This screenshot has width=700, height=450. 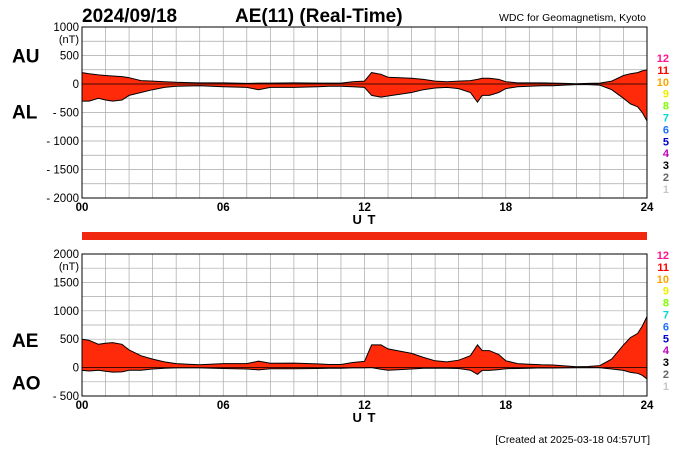 What do you see at coordinates (319, 16) in the screenshot?
I see `chart-title: AE(11) (Real-Time)` at bounding box center [319, 16].